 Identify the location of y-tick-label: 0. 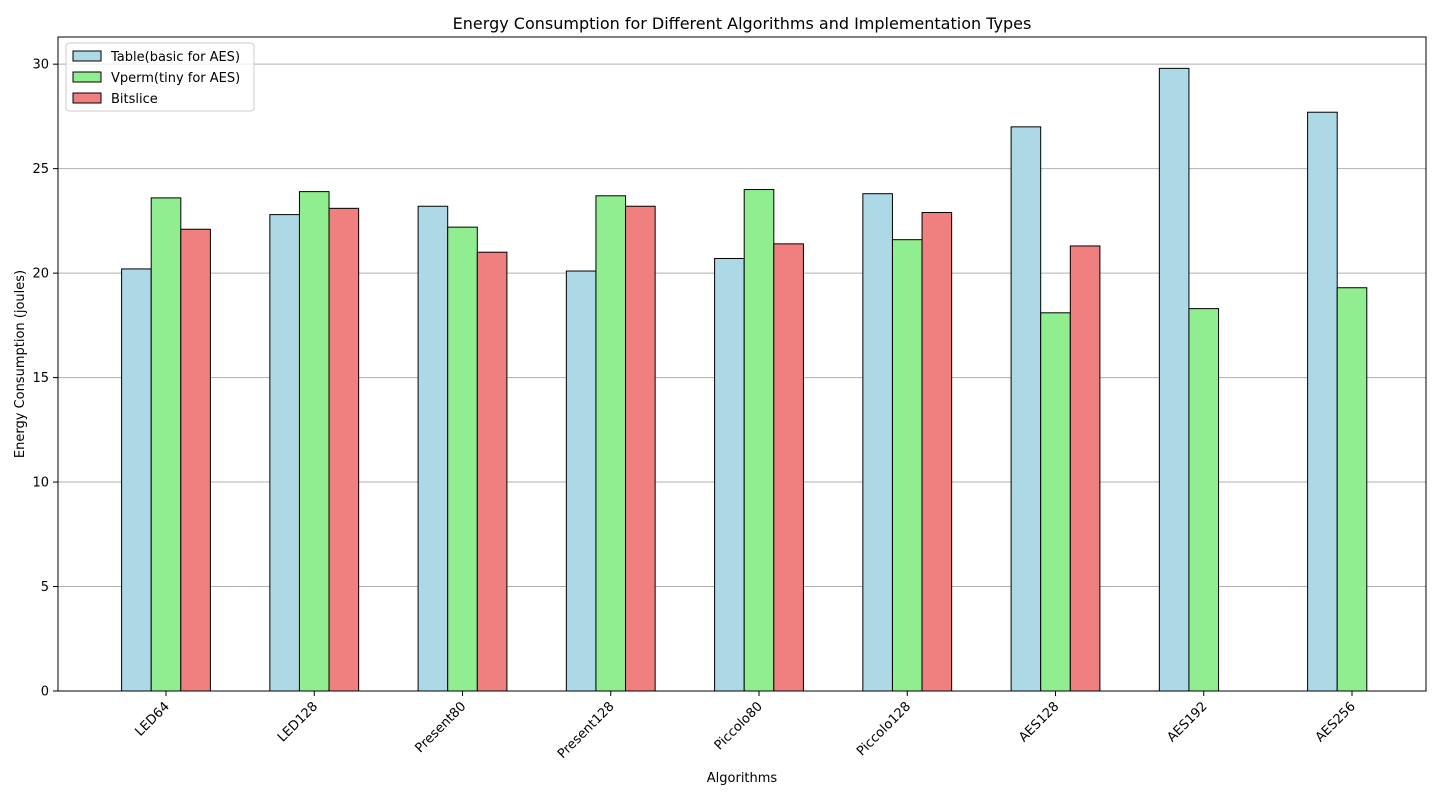
(45, 692).